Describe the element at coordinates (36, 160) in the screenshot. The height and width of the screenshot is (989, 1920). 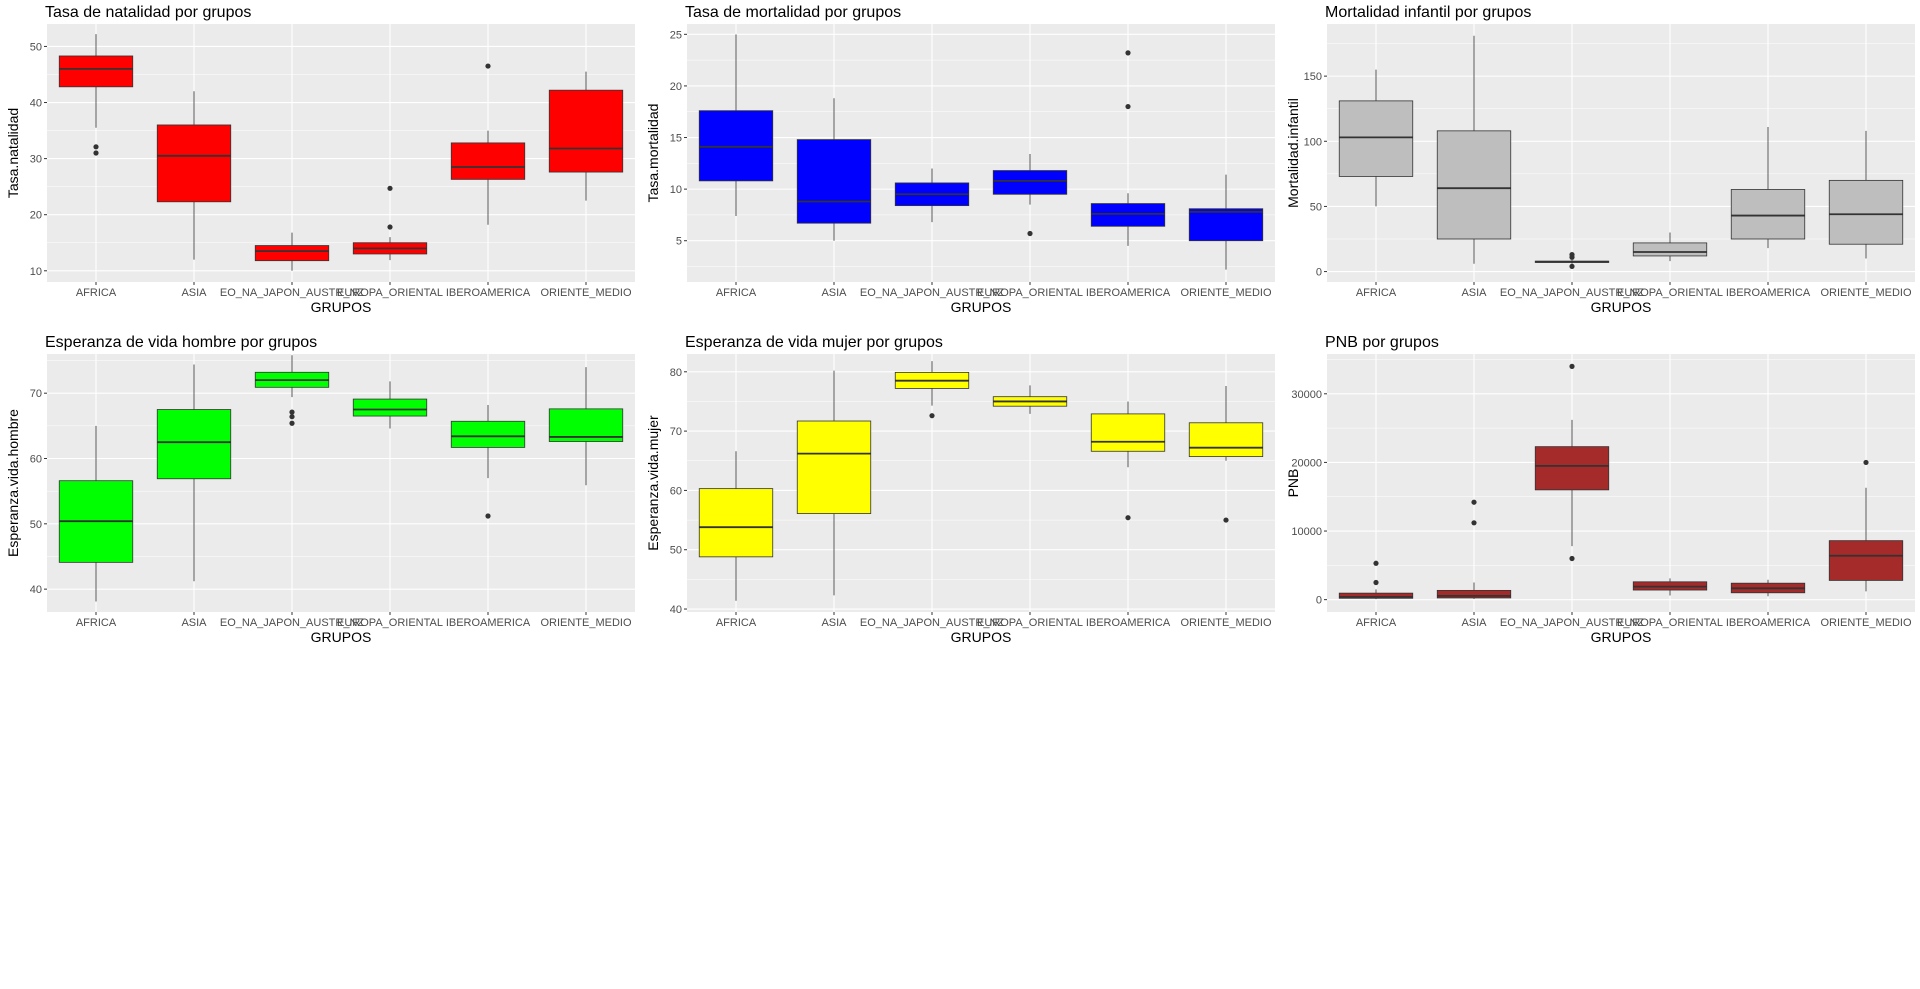
I see `y-tick-label: 30` at that location.